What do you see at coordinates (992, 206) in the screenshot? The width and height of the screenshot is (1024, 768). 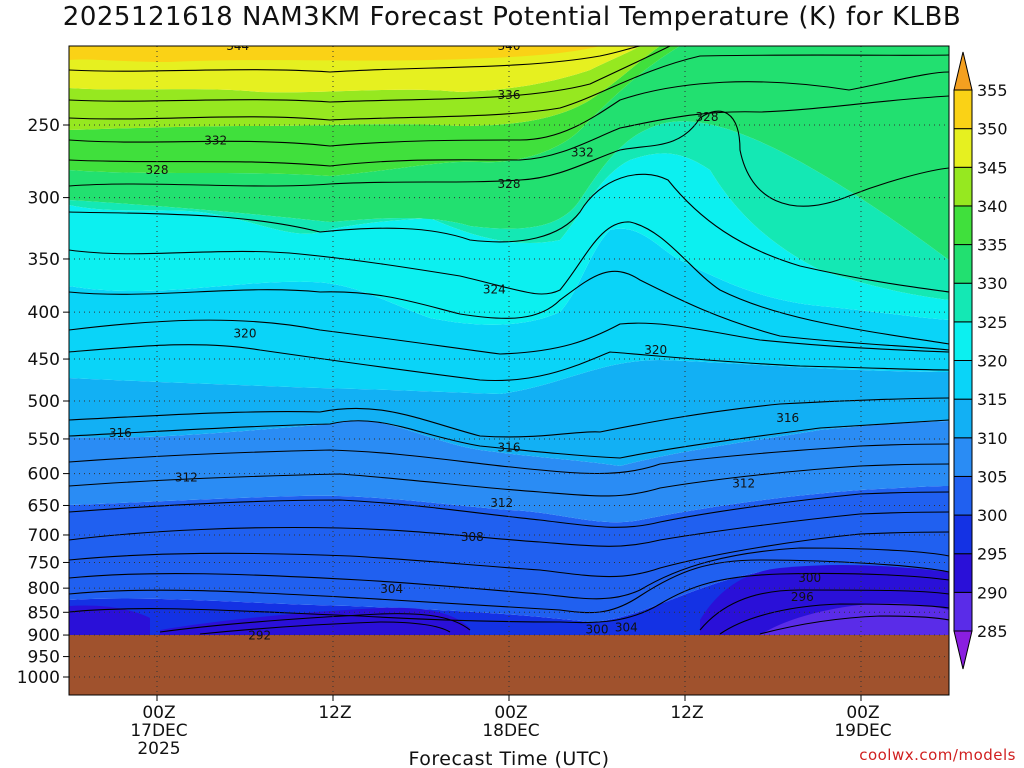 I see `colorbar-label: 340` at bounding box center [992, 206].